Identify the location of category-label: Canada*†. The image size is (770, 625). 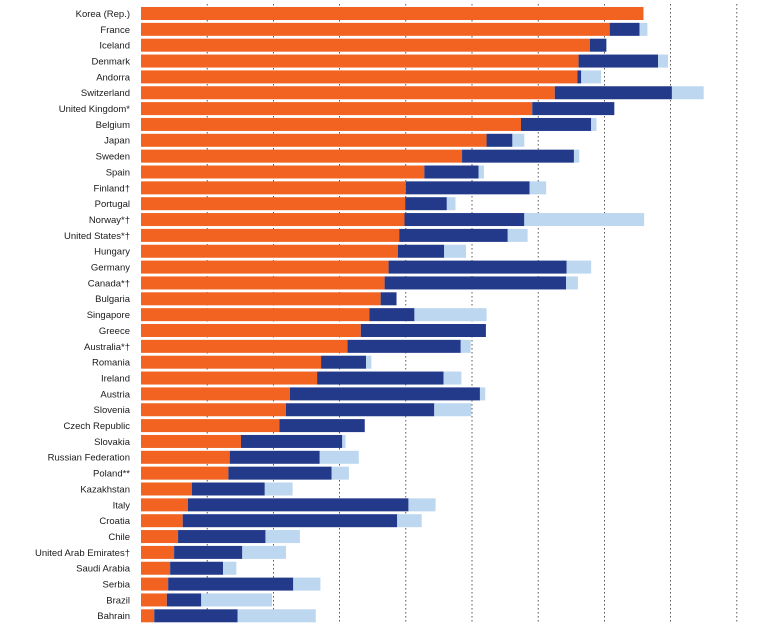
(109, 283).